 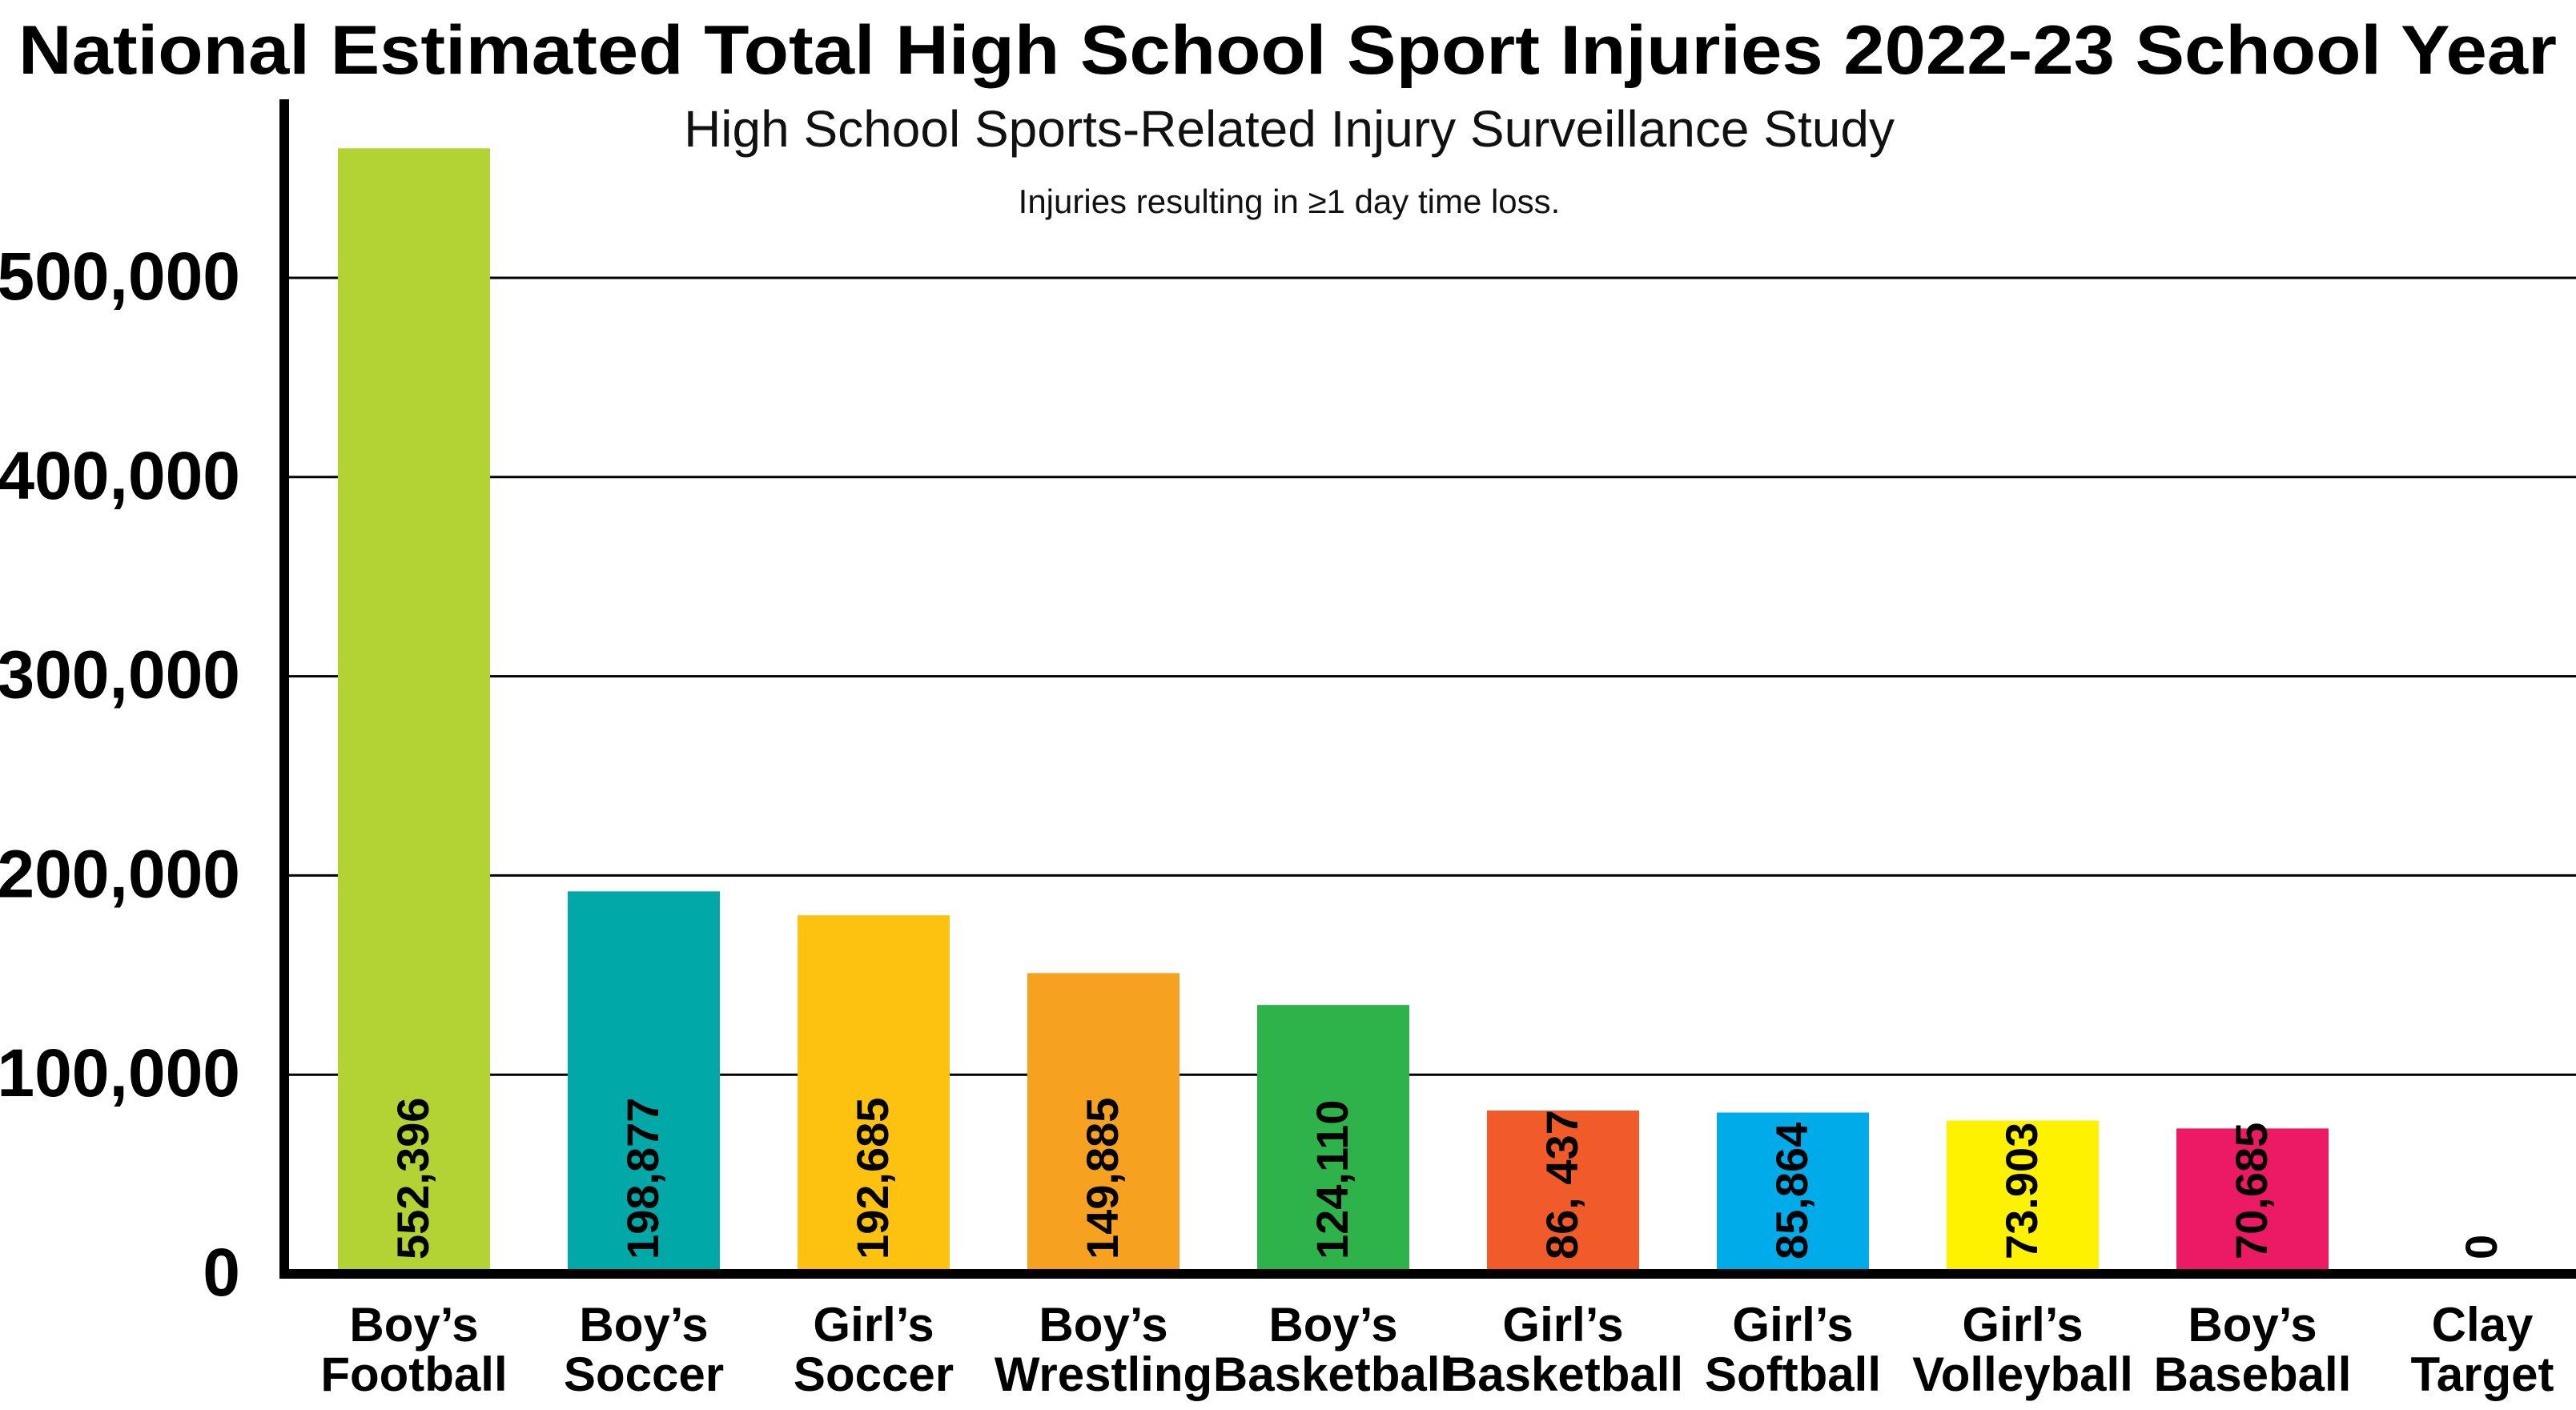 I want to click on category-label: Boy’s Wrestling, so click(x=1103, y=1349).